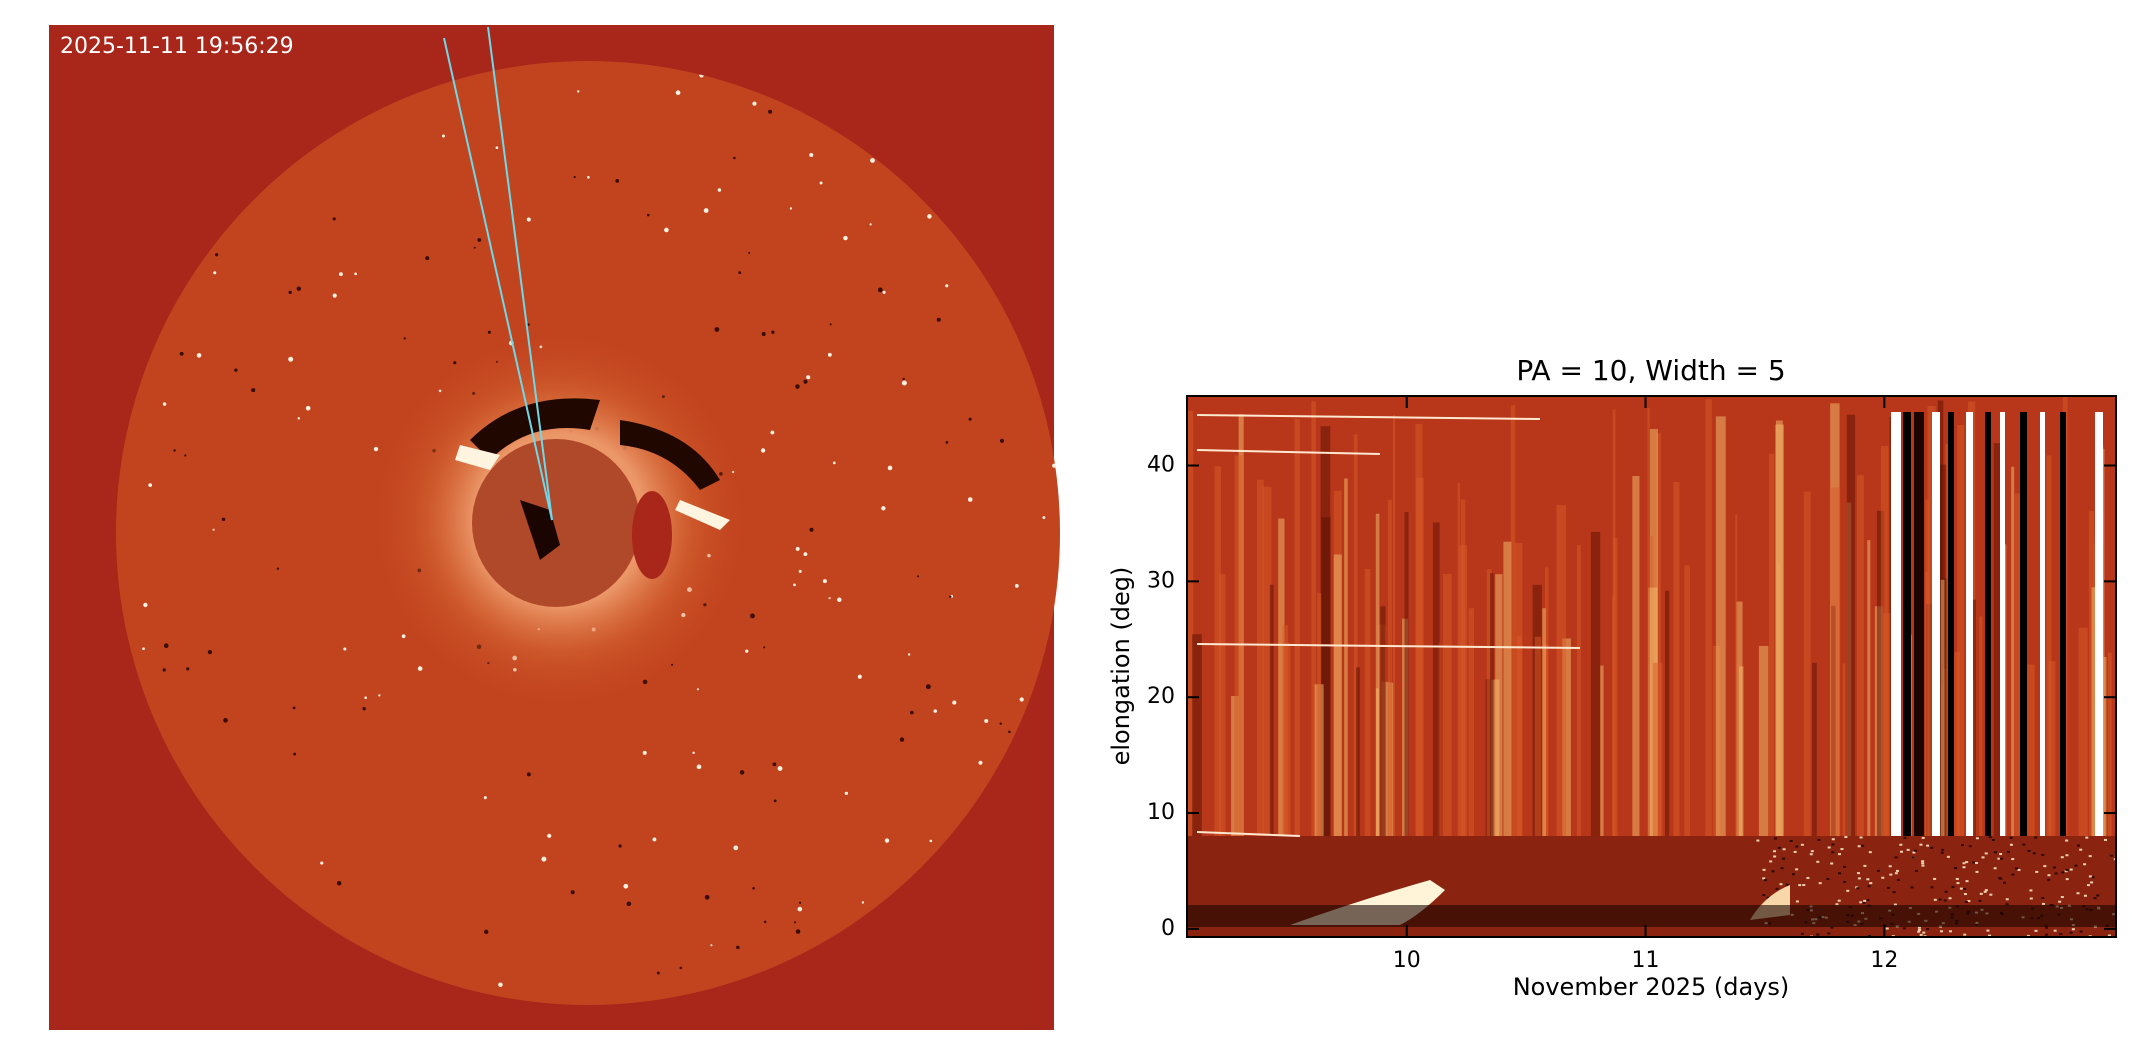 This screenshot has width=2132, height=1058. Describe the element at coordinates (702, 515) in the screenshot. I see `bright-feature` at that location.